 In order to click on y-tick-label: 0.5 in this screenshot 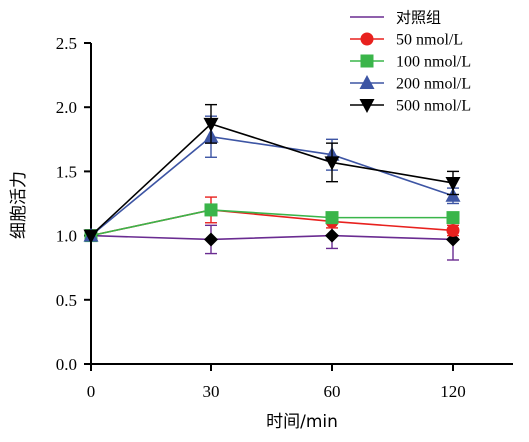, I will do `click(66, 300)`.